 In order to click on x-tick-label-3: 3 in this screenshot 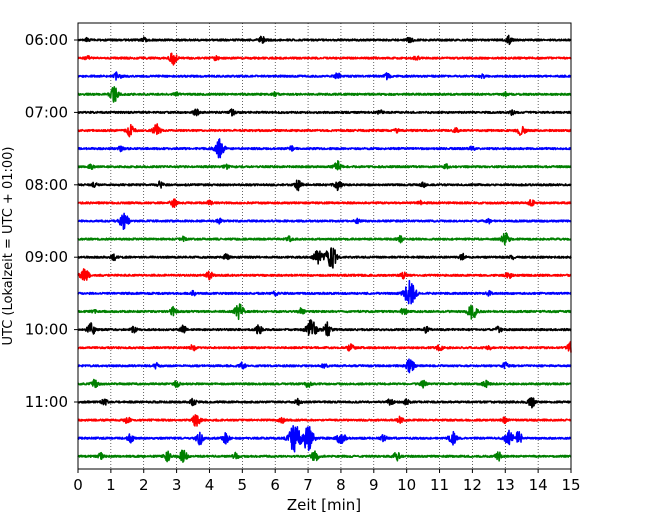, I will do `click(177, 485)`.